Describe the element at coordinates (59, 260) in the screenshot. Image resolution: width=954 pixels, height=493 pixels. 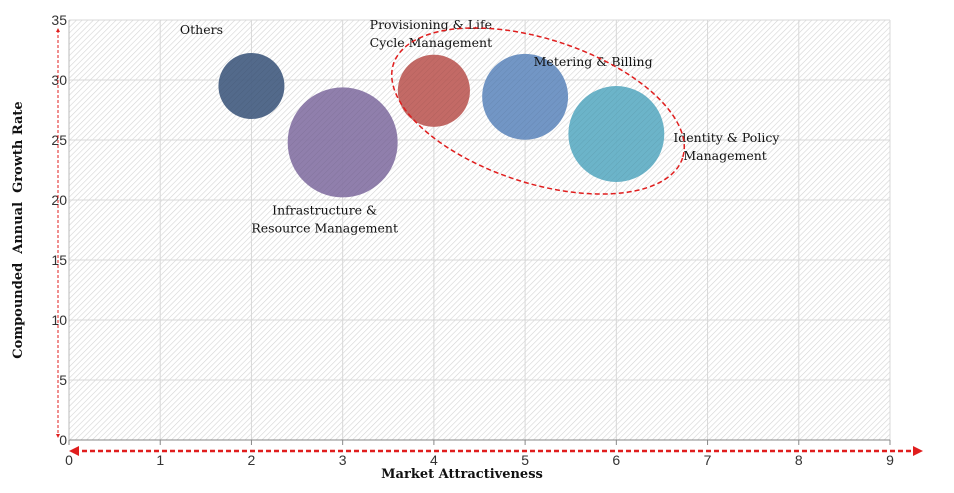
I see `y-tick-label: 15` at that location.